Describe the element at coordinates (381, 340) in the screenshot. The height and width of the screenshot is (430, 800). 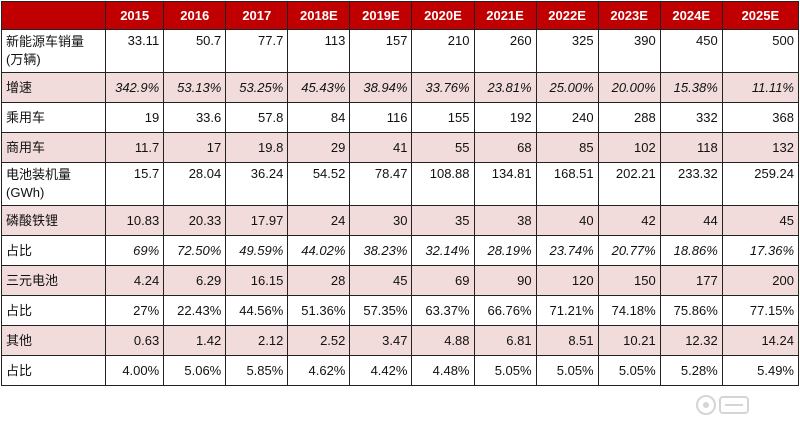
I see `table-cell: 3.47` at that location.